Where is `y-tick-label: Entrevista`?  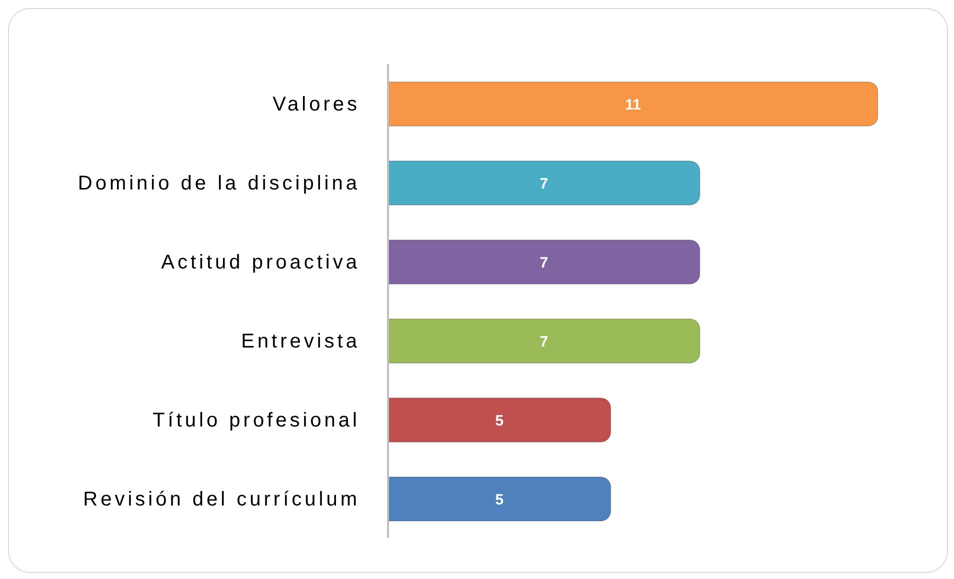
y-tick-label: Entrevista is located at coordinates (300, 341).